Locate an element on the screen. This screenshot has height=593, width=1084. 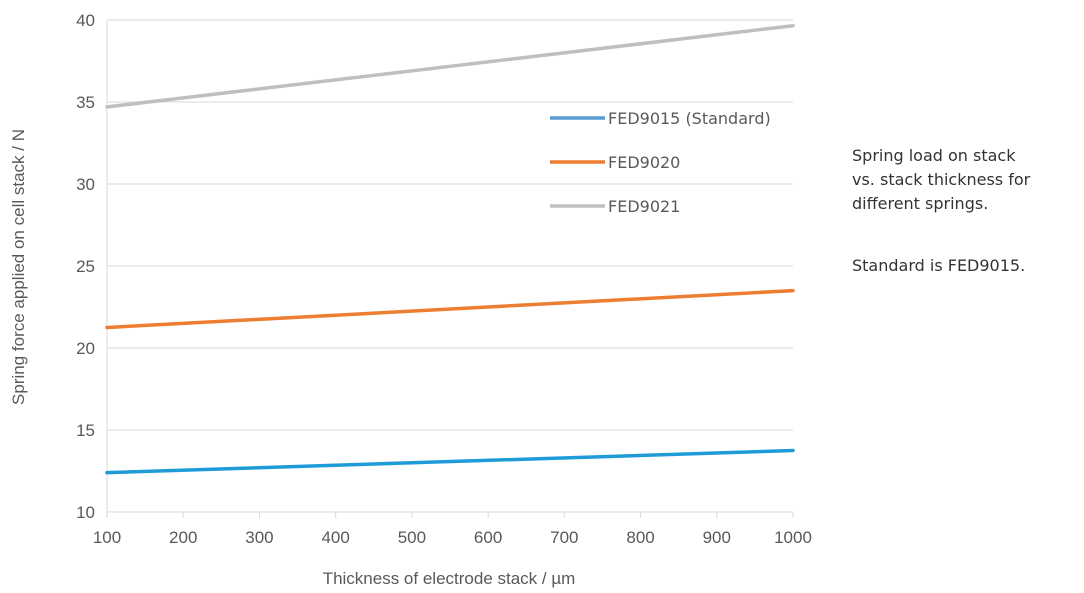
y-axis-title: Spring force applied on cell stack / N is located at coordinates (18, 267).